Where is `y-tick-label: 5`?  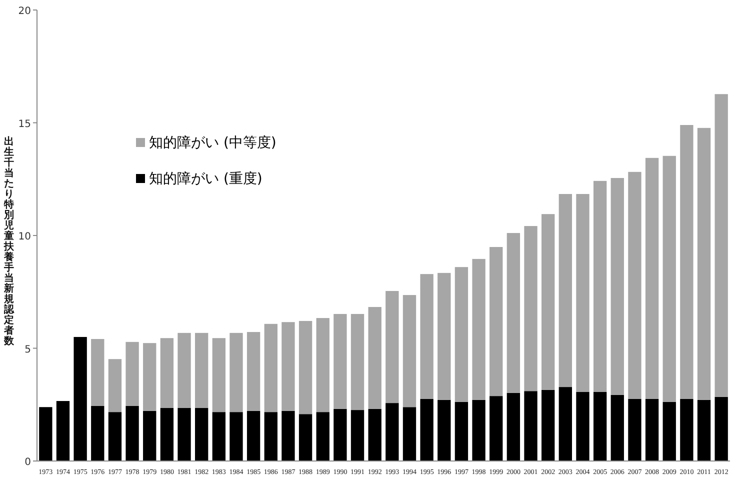 y-tick-label: 5 is located at coordinates (27, 350).